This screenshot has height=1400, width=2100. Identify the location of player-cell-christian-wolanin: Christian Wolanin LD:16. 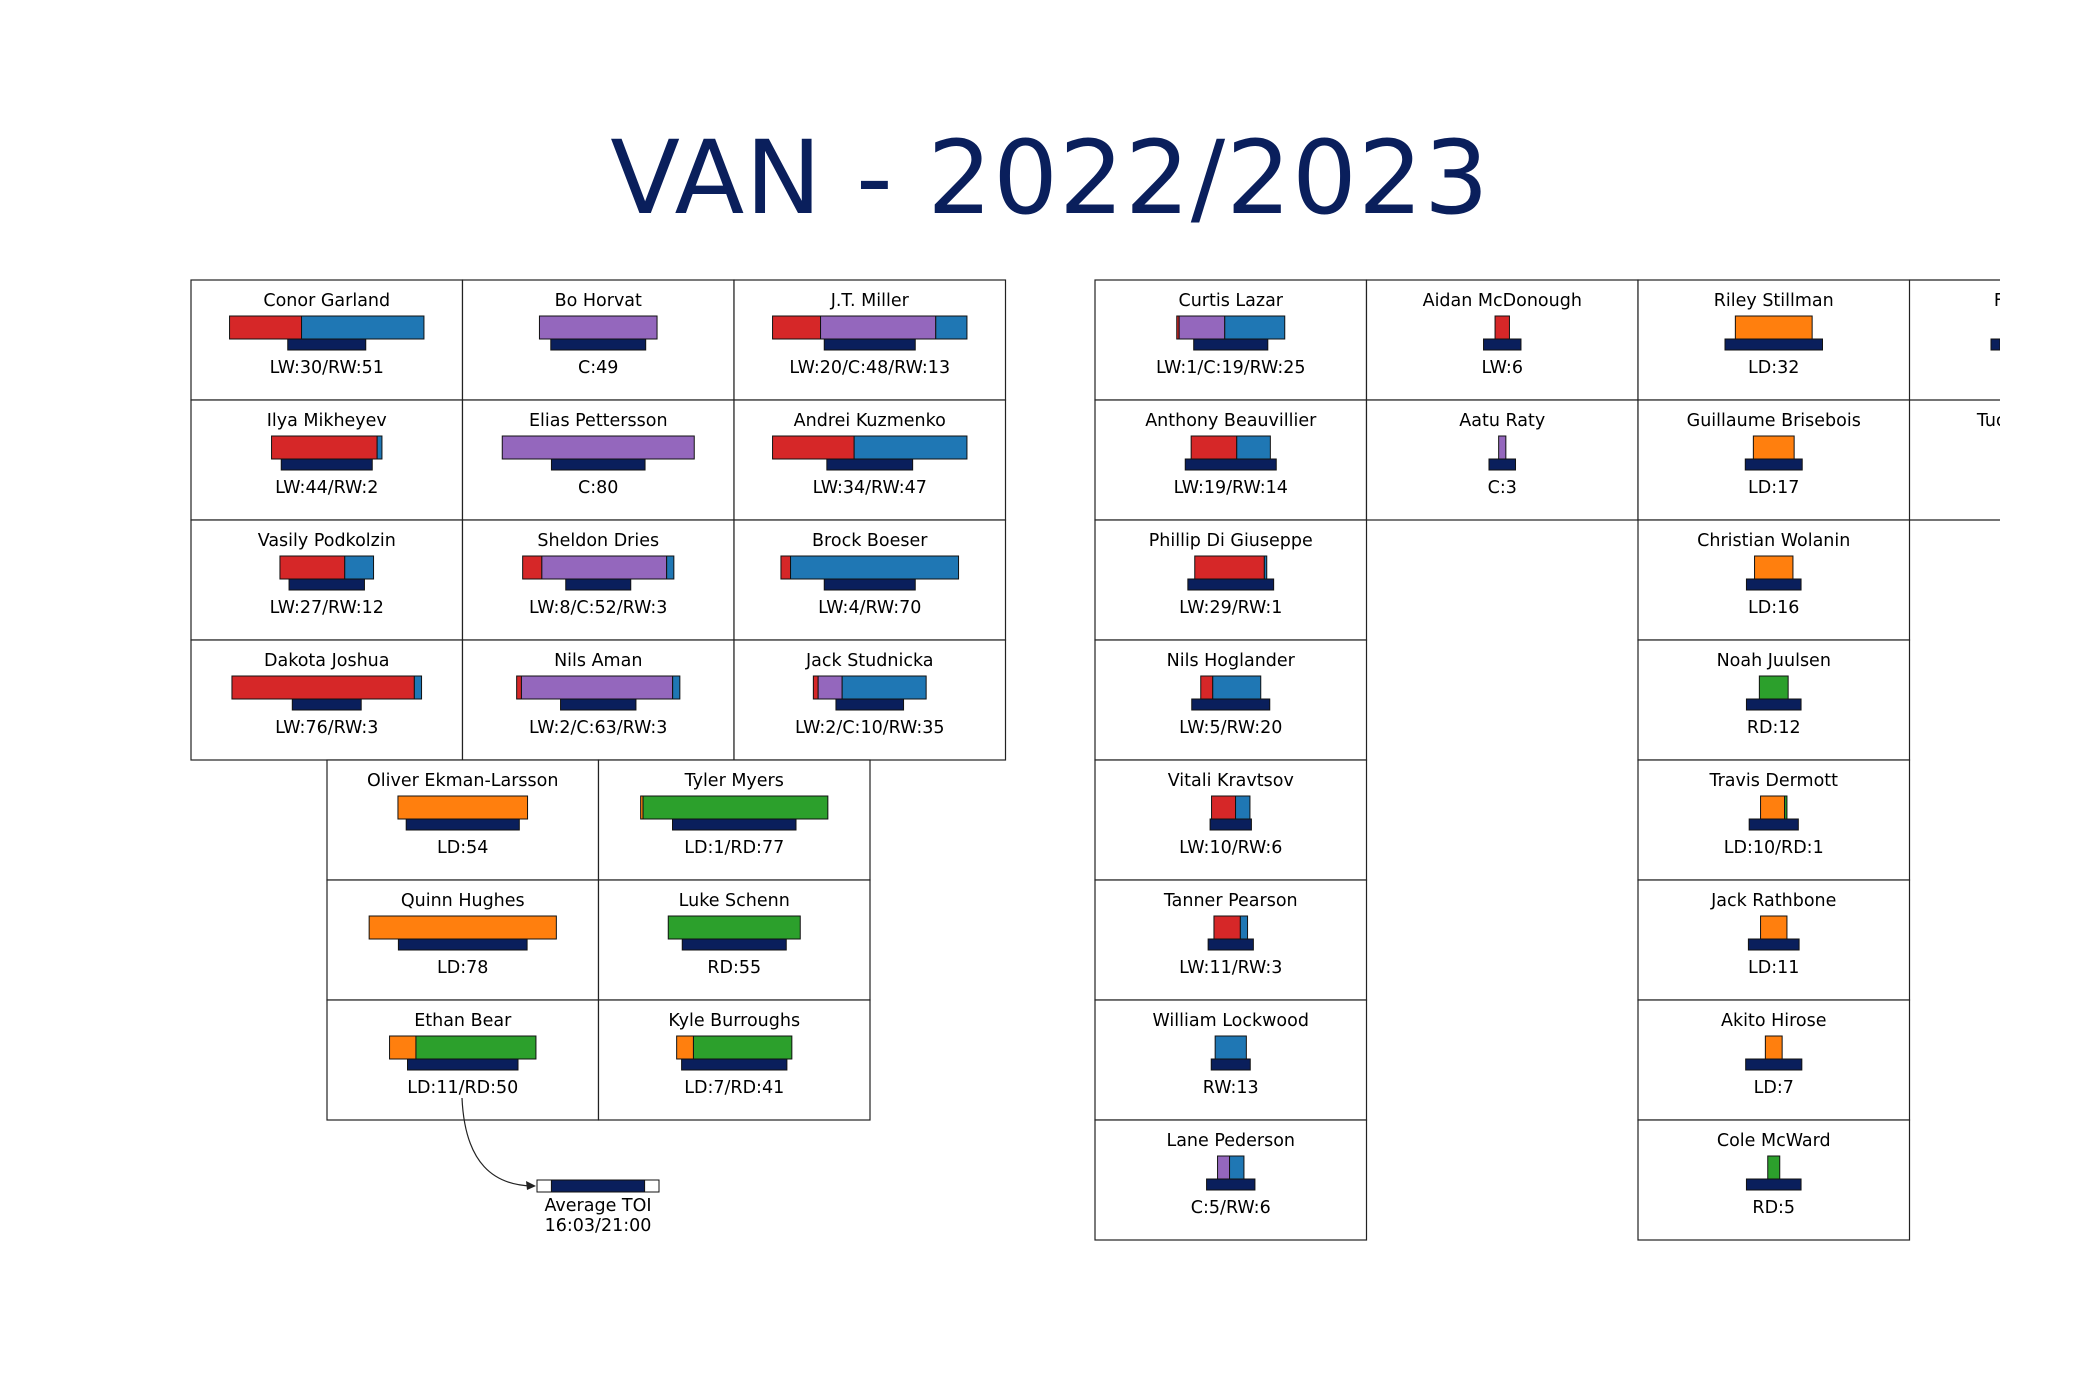
(1774, 580).